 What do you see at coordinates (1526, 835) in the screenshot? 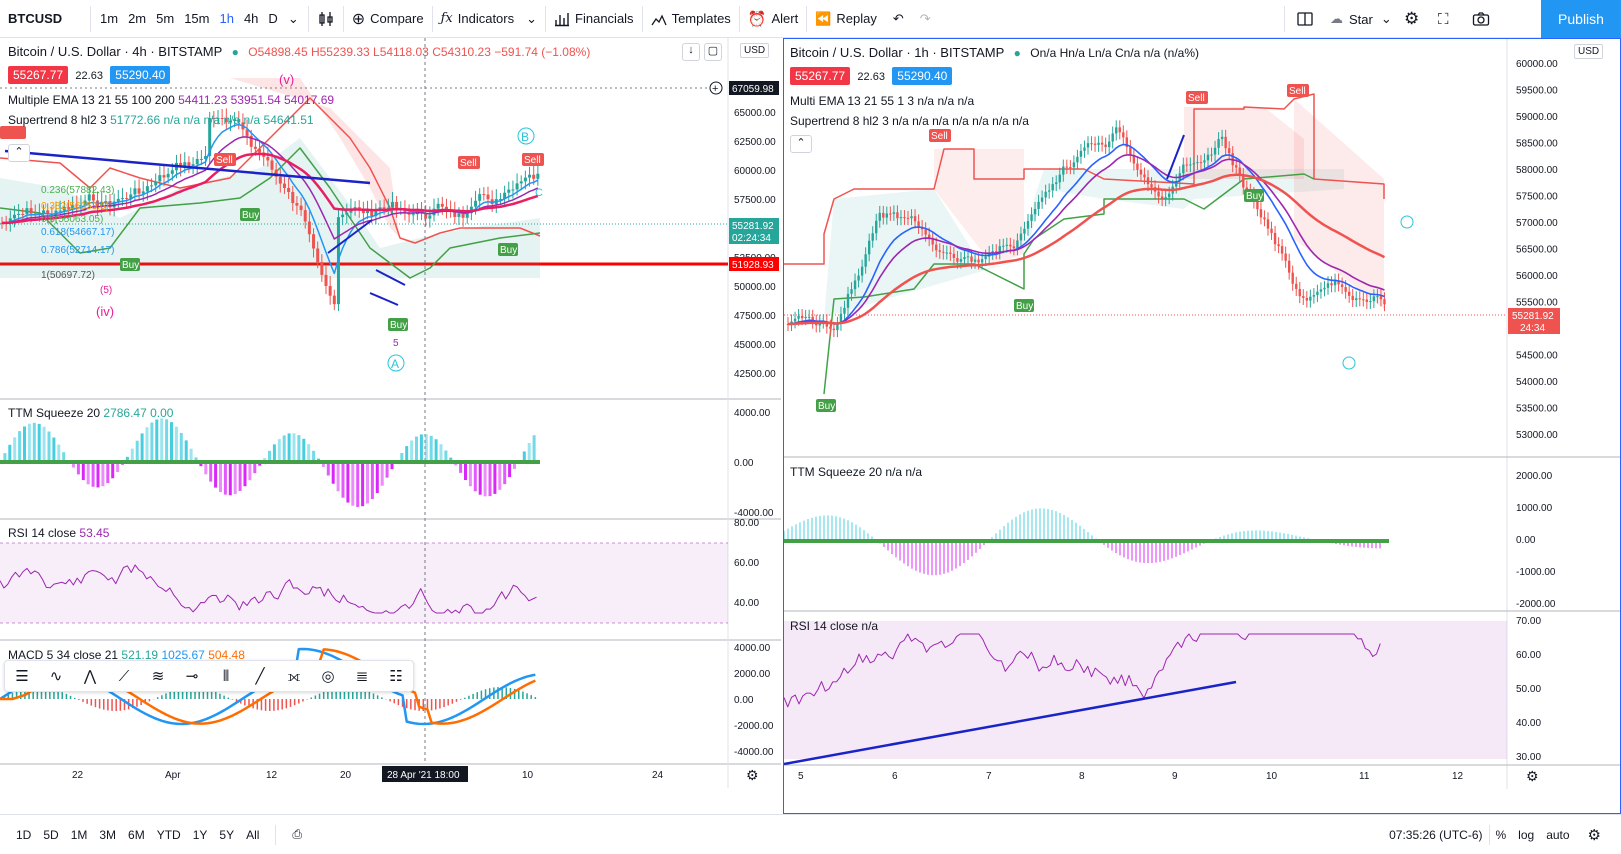
I see `log-scale-toggle: log` at bounding box center [1526, 835].